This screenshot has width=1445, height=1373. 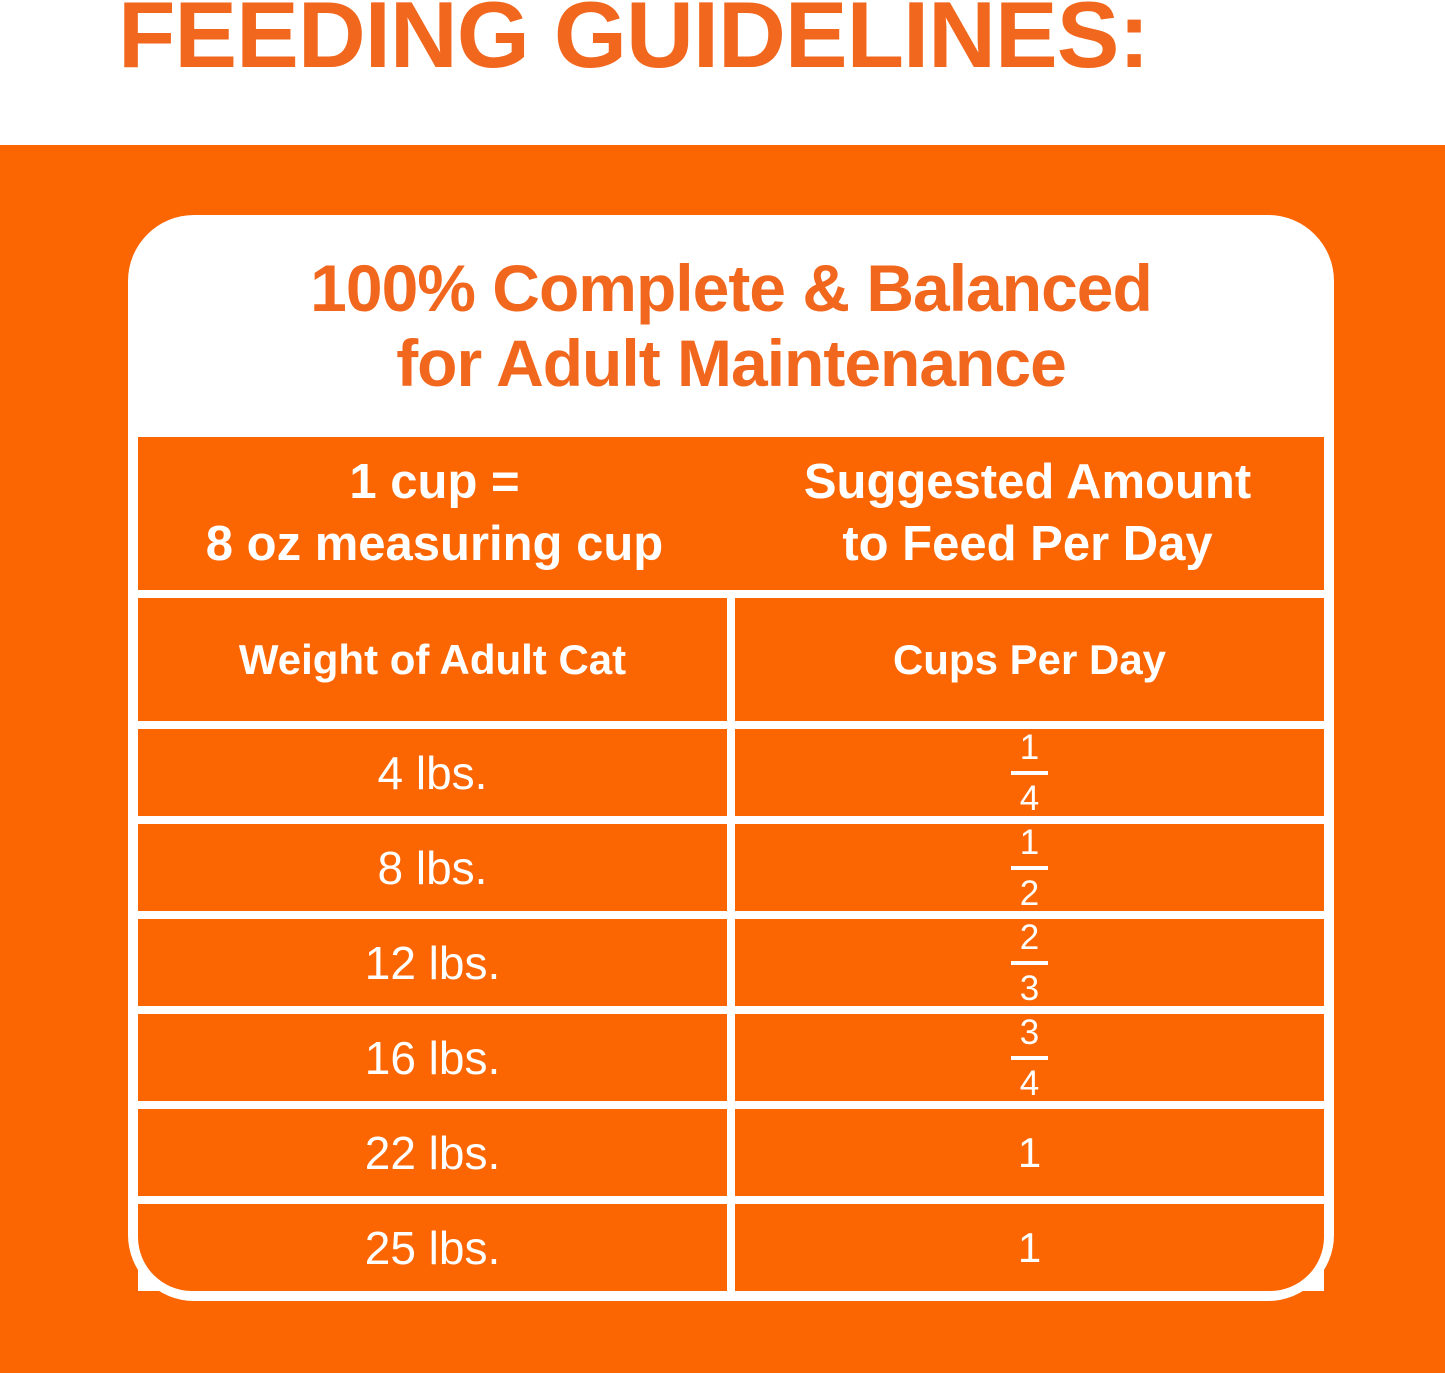 I want to click on fraction-denominator: 2, so click(x=1029, y=893).